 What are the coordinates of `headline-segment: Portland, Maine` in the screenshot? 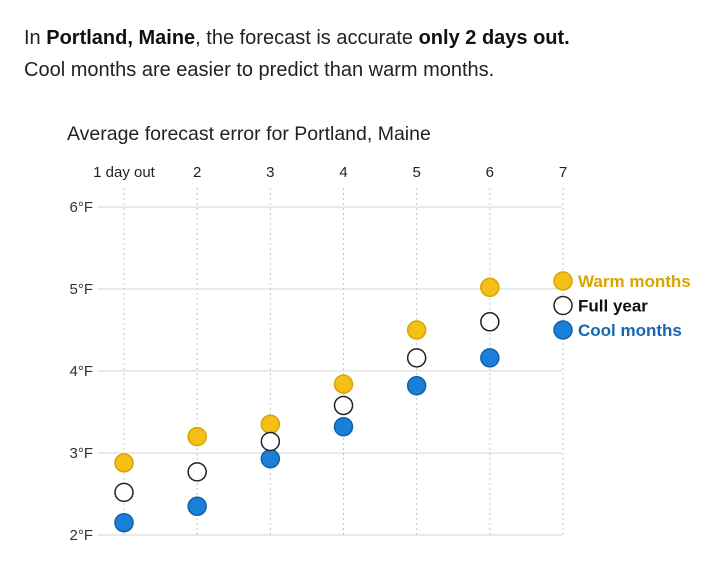 It's located at (121, 38).